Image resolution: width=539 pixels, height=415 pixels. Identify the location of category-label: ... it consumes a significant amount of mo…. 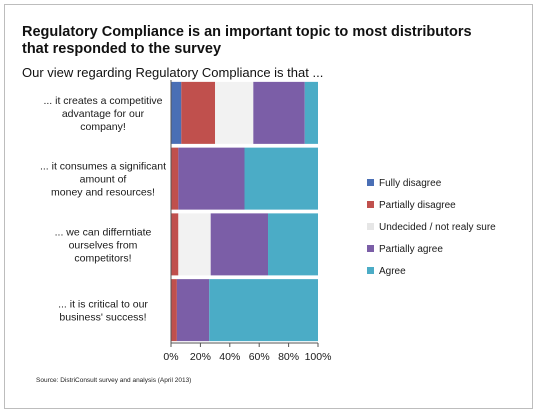
(103, 180).